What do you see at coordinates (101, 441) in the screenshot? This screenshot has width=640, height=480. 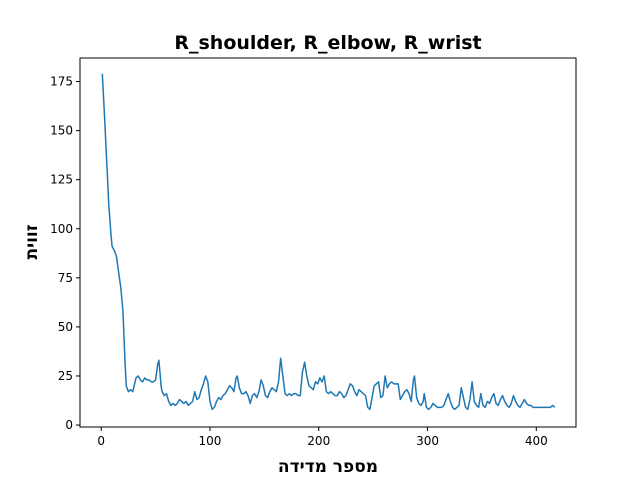 I see `x-tick-label: 0` at bounding box center [101, 441].